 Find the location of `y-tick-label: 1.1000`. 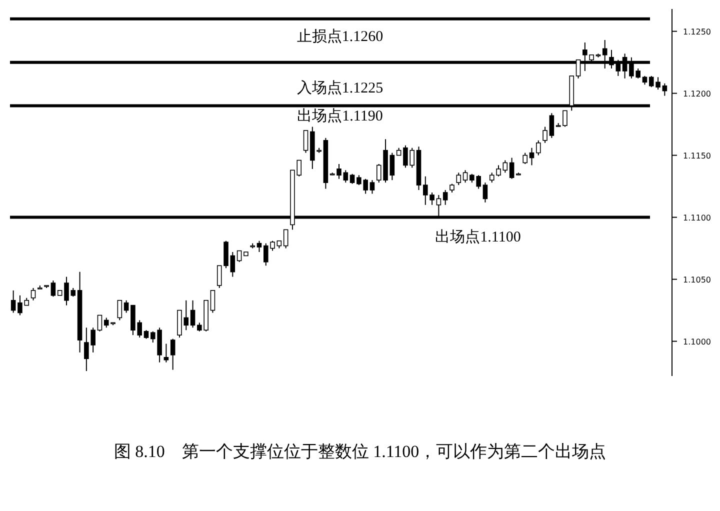

y-tick-label: 1.1000 is located at coordinates (697, 341).